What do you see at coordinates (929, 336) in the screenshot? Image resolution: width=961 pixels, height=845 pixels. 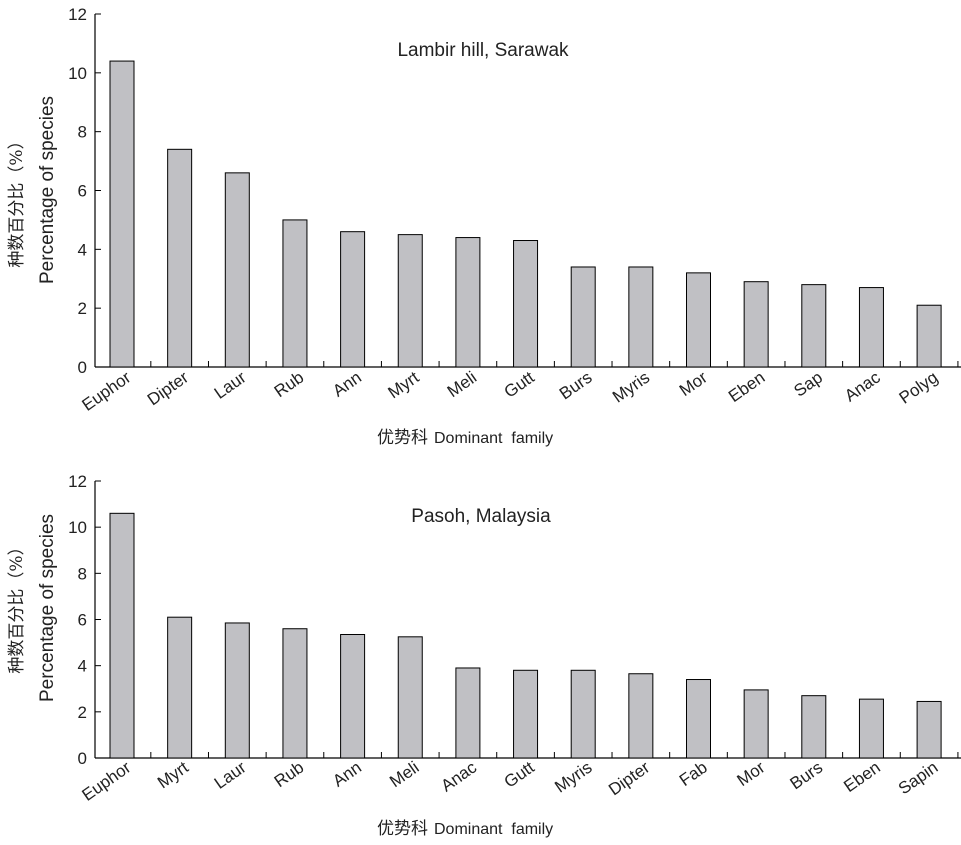 I see `bar-polyg` at bounding box center [929, 336].